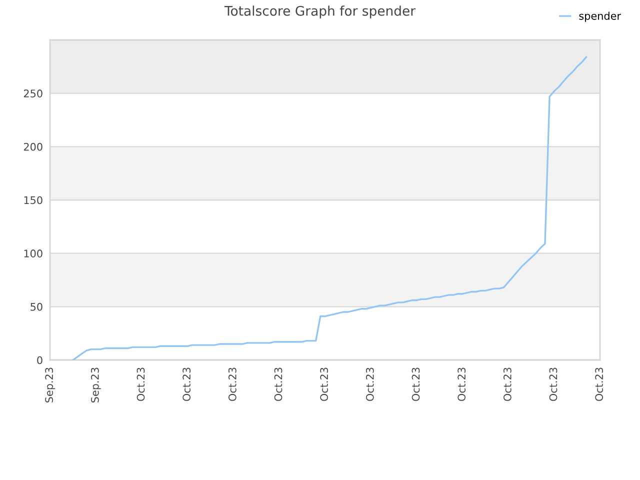  I want to click on y-tick-label: 0, so click(39, 360).